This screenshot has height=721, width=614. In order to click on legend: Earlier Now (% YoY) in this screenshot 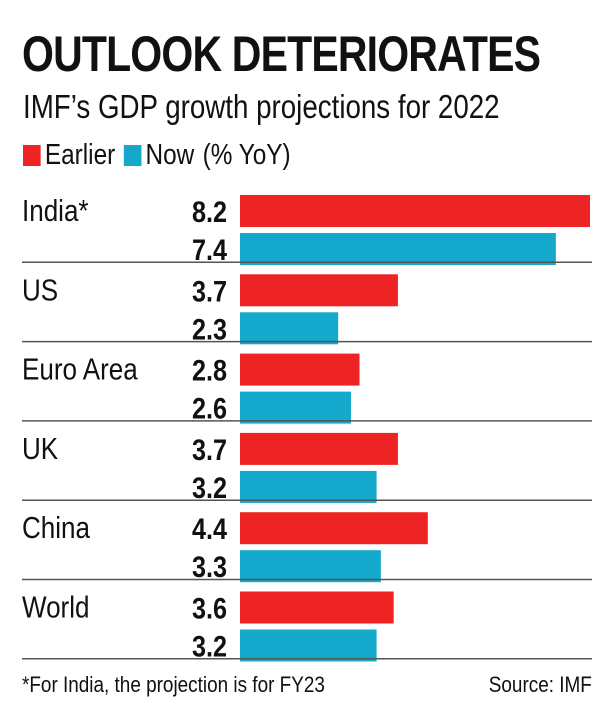, I will do `click(161, 155)`.